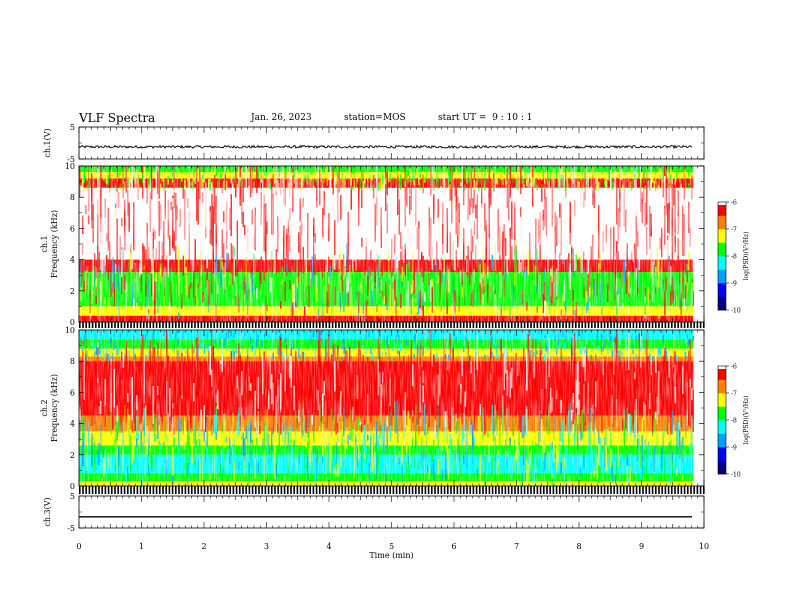 Image resolution: width=792 pixels, height=612 pixels. I want to click on colorbar-tick-label: -9, so click(734, 284).